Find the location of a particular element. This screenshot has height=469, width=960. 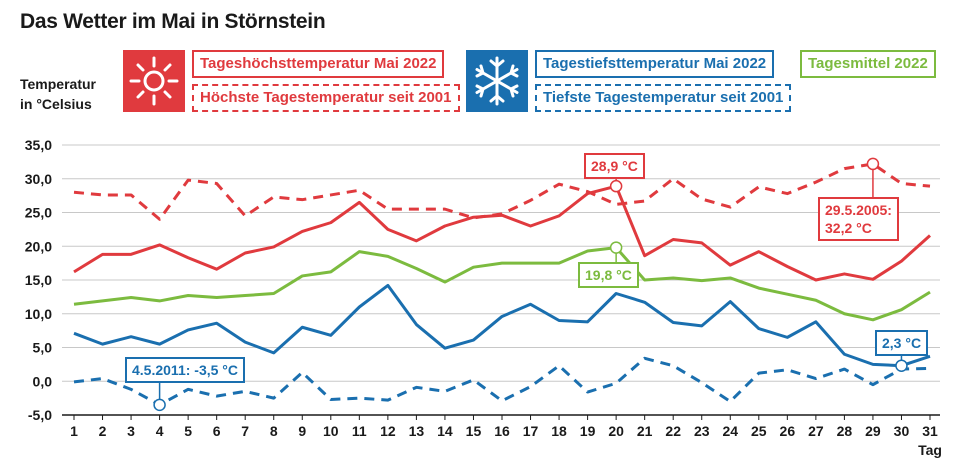

x-tick-label: 24 is located at coordinates (730, 431).